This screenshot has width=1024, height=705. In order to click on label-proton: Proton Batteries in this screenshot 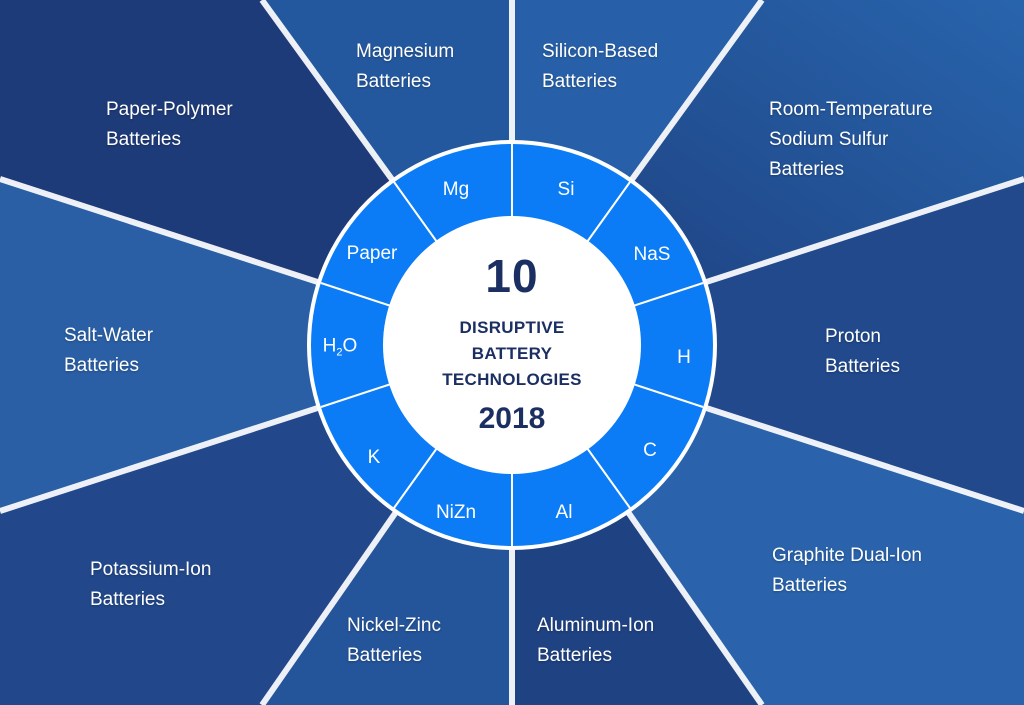, I will do `click(862, 351)`.